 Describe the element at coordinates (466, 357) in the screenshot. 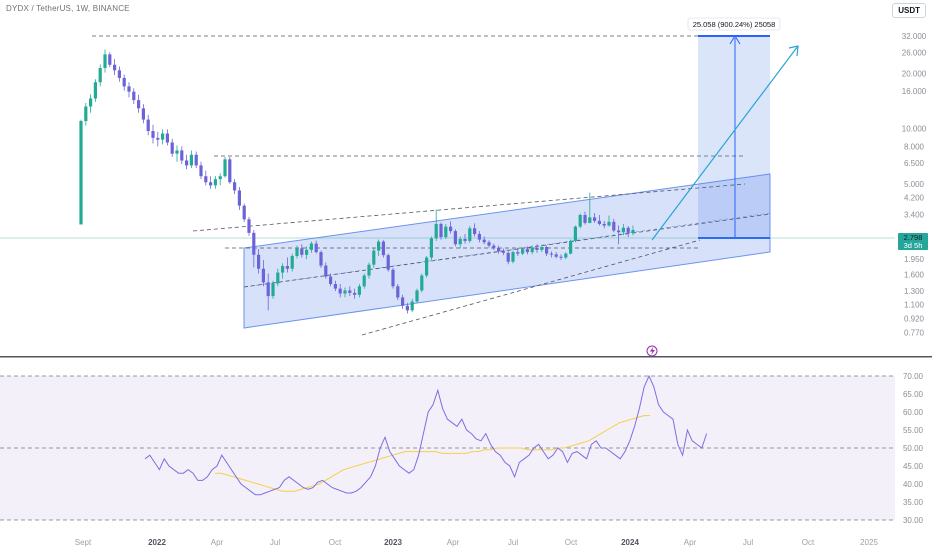

I see `panel-separator` at that location.